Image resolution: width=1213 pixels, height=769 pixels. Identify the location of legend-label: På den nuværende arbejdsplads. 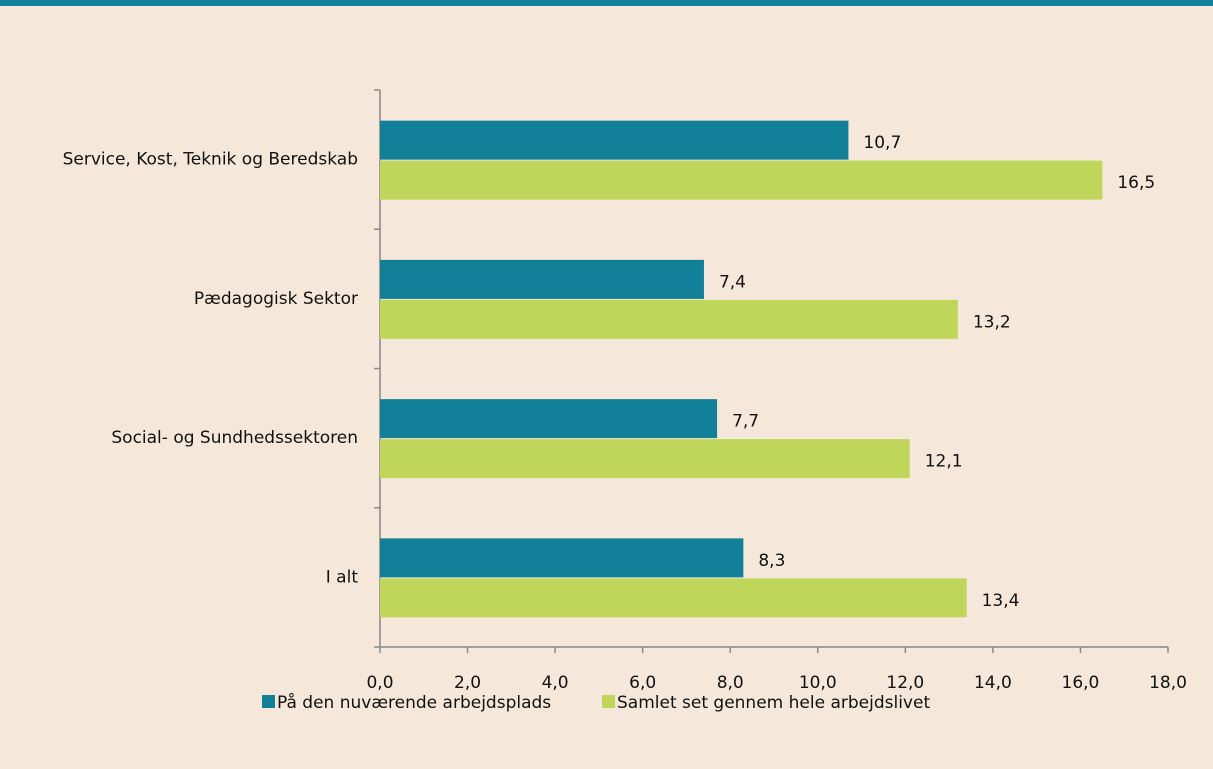
(414, 702).